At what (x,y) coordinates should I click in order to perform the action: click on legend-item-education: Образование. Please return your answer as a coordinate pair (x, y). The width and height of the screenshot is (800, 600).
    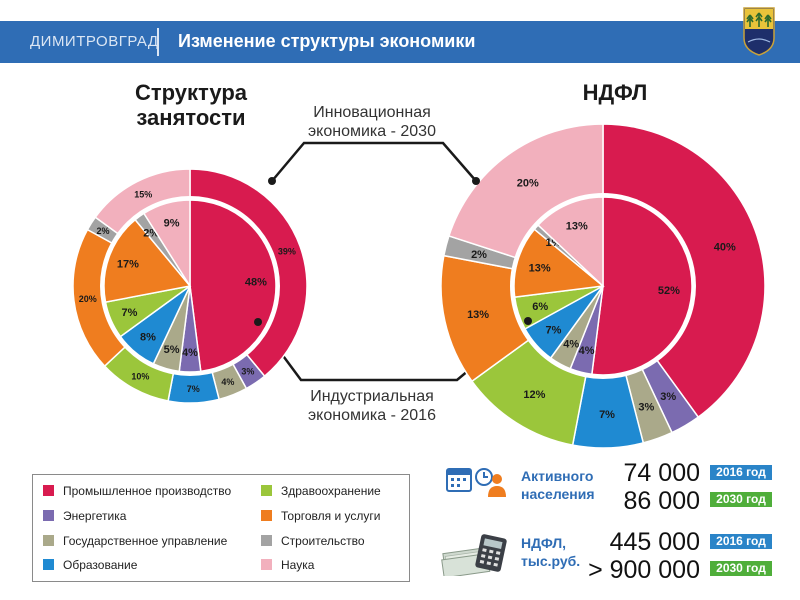
    Looking at the image, I should click on (90, 565).